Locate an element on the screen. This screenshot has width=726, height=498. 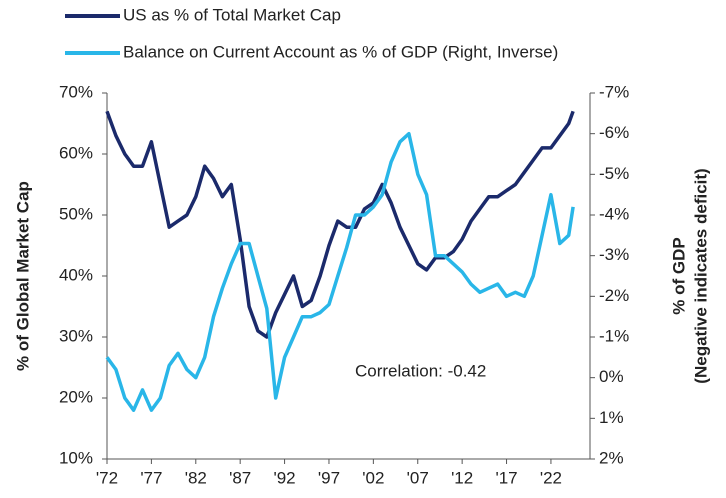
y2-tick-label: -6% is located at coordinates (614, 132).